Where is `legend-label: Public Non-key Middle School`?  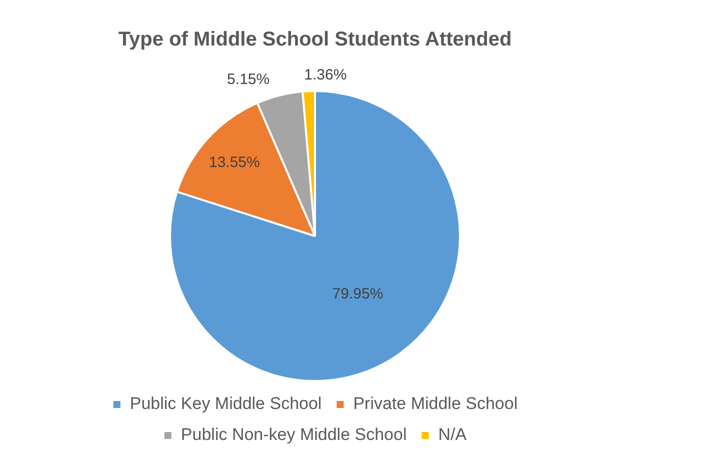
legend-label: Public Non-key Middle School is located at coordinates (293, 434).